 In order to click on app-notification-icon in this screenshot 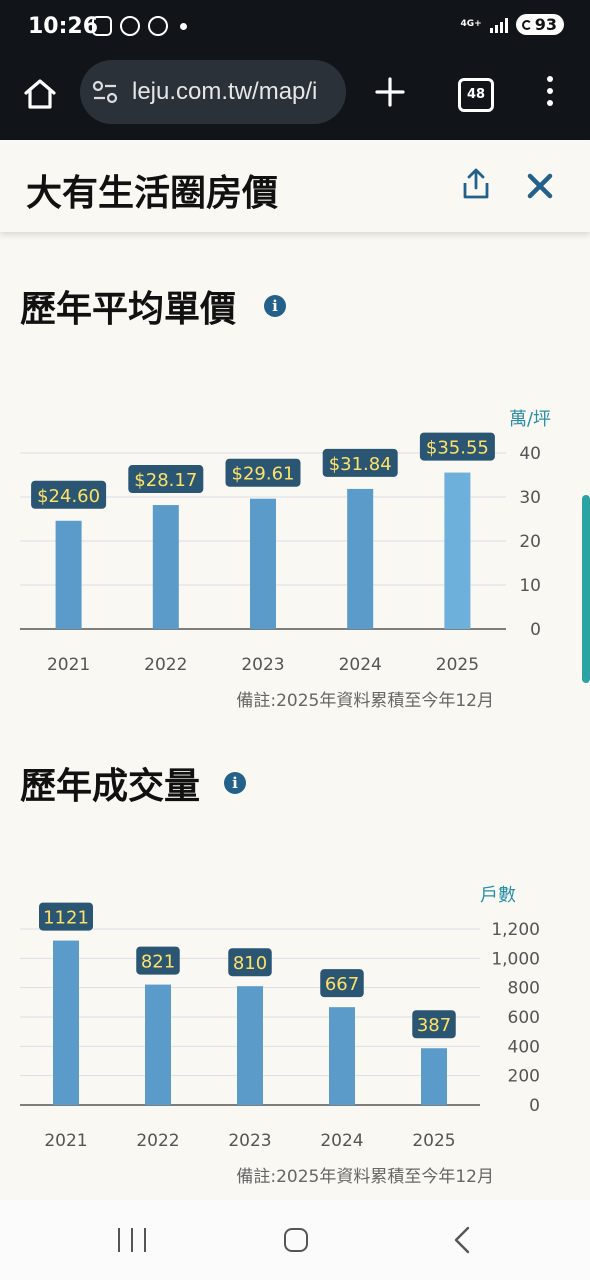, I will do `click(158, 26)`.